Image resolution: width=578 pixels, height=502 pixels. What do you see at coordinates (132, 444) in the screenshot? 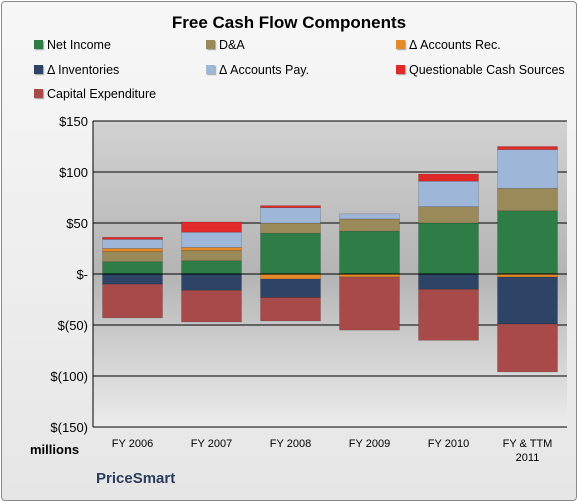
I see `x-tick-label: FY 2006` at bounding box center [132, 444].